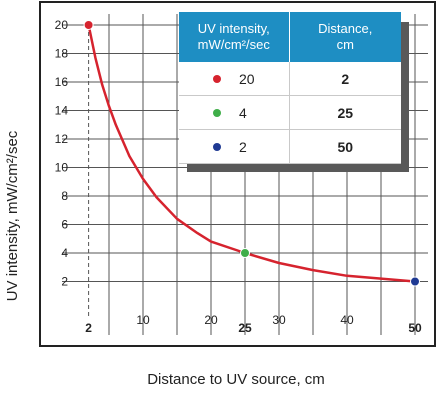 This screenshot has width=437, height=393. Describe the element at coordinates (64, 225) in the screenshot. I see `y-tick-label: 6` at that location.